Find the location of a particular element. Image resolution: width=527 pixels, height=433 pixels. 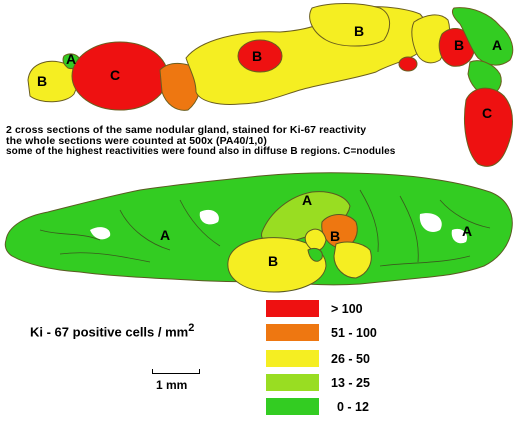

label-lower-b-nodule: B is located at coordinates (273, 261).